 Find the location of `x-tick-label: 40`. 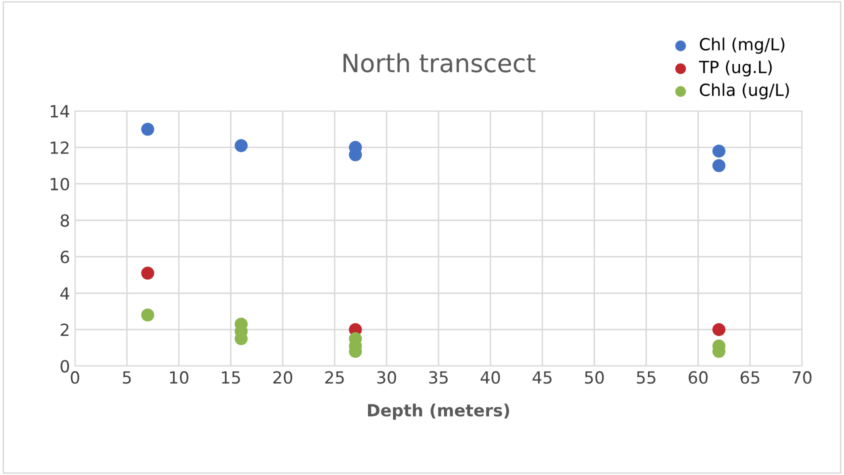

x-tick-label: 40 is located at coordinates (490, 377).